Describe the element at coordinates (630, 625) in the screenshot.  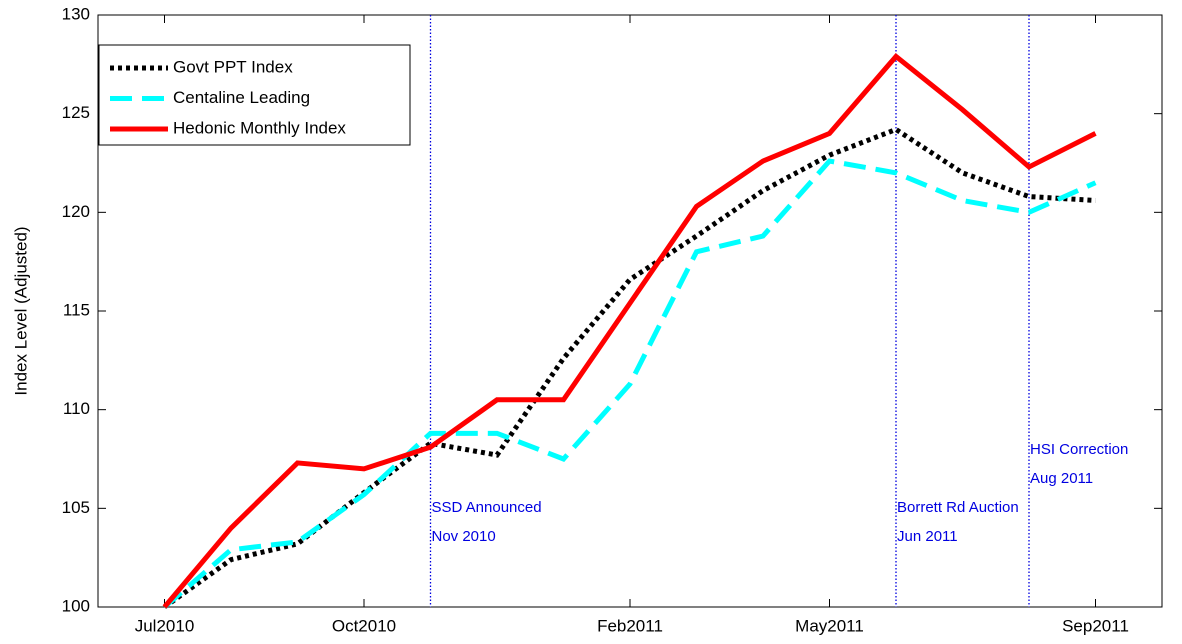
I see `x-tick-label: Feb2011` at that location.